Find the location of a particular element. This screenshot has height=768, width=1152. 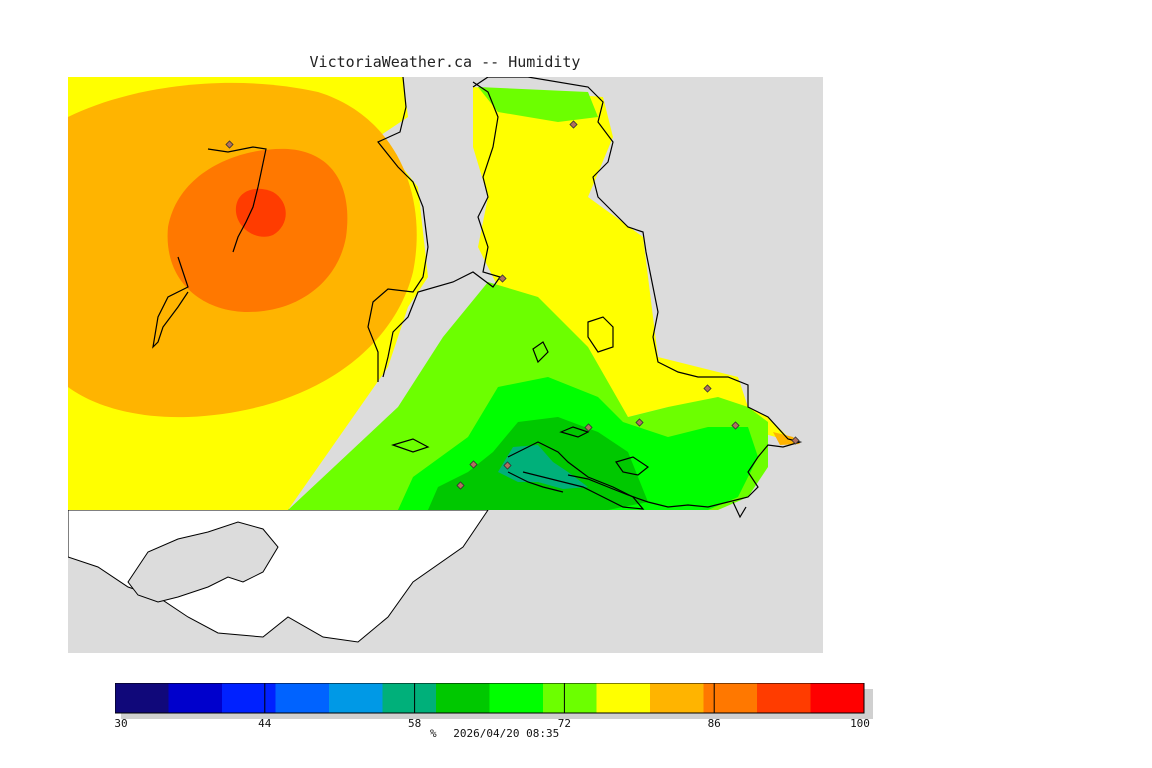

contour-yellow-east is located at coordinates (633, 264).